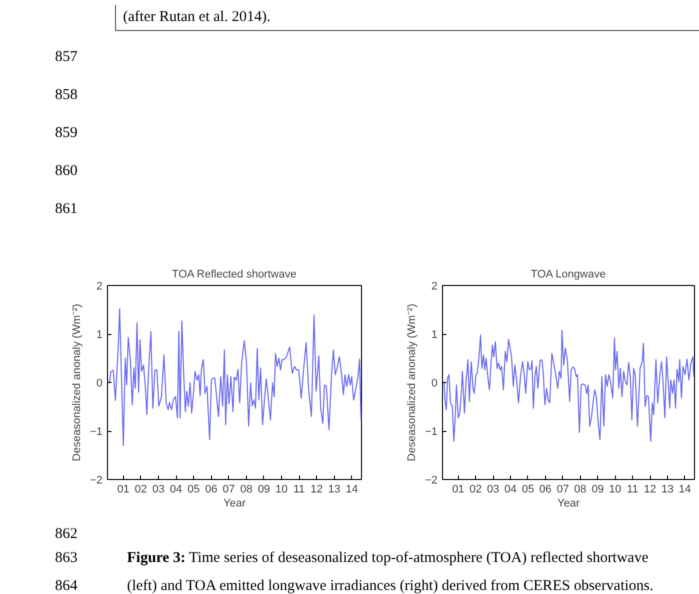  What do you see at coordinates (196, 17) in the screenshot?
I see `text: (after Rutan et al. 2014).` at bounding box center [196, 17].